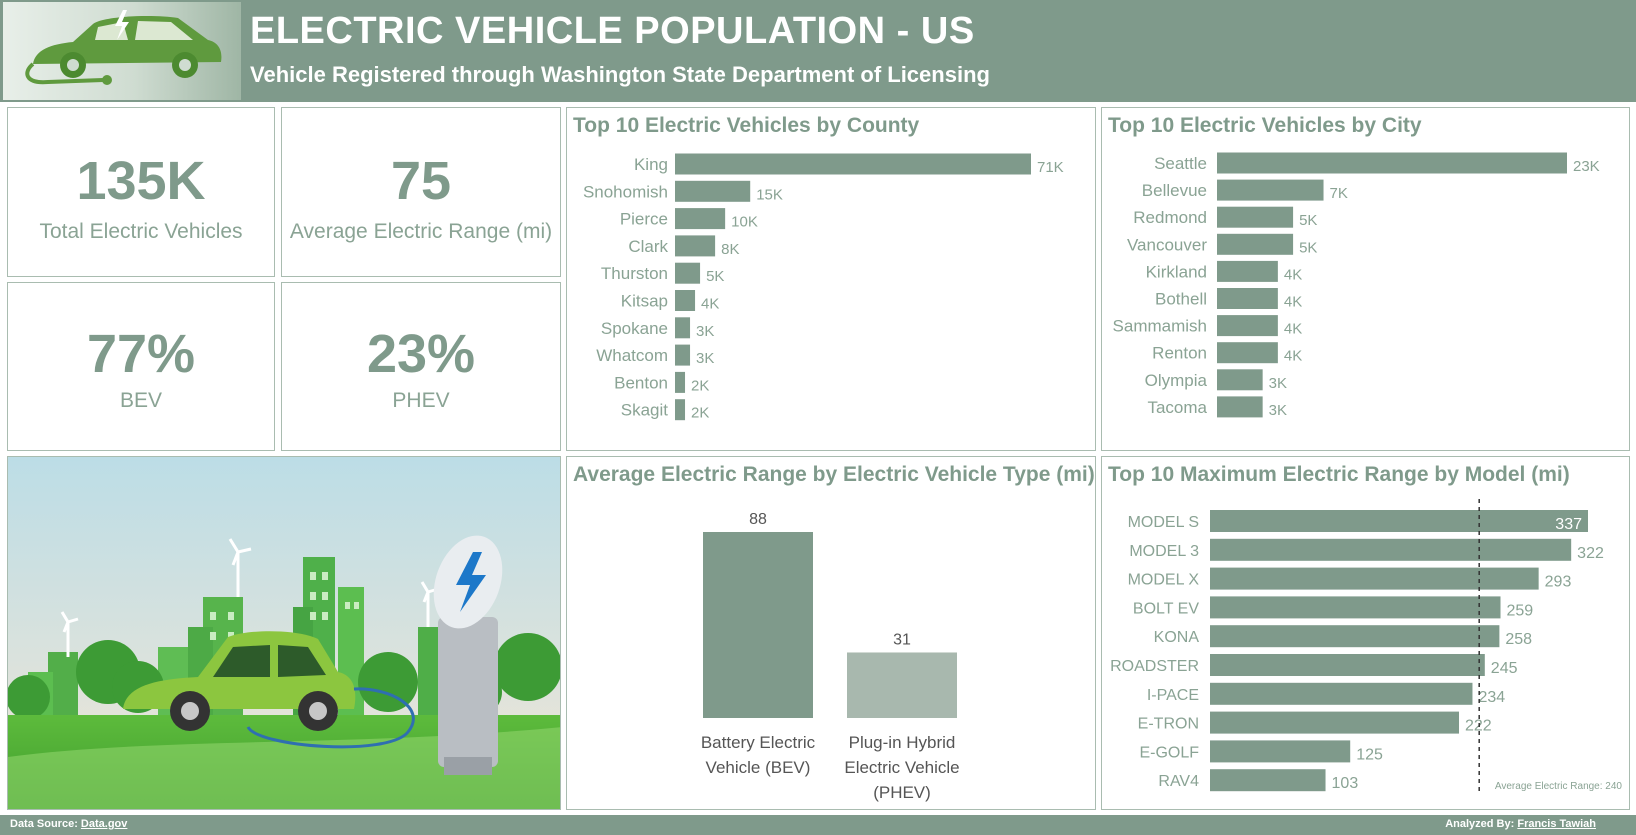  What do you see at coordinates (1178, 781) in the screenshot?
I see `category-label: RAV4` at bounding box center [1178, 781].